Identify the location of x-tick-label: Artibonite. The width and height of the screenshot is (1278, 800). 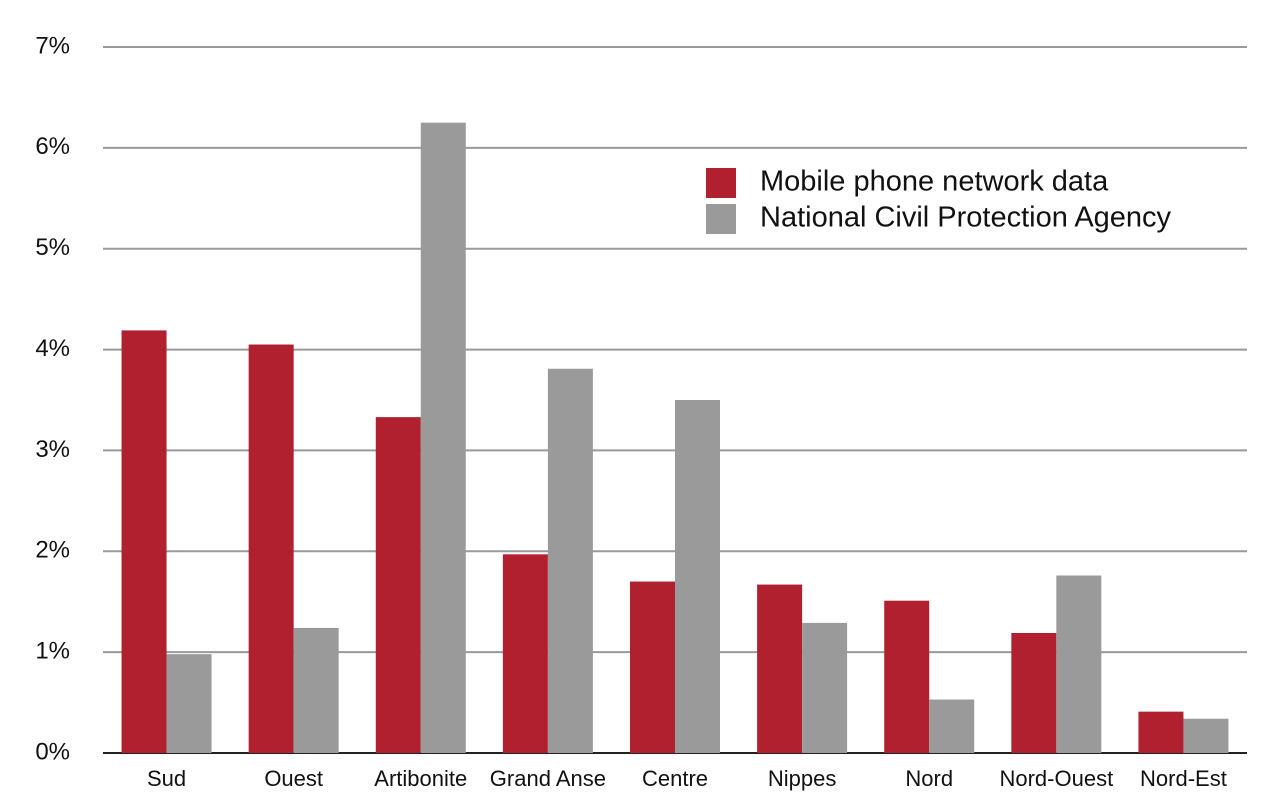
(420, 778).